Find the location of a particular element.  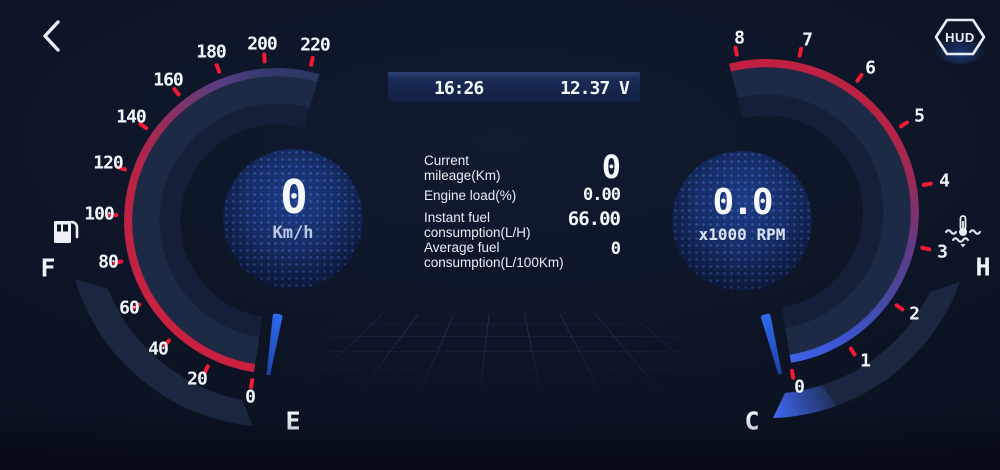

battery-voltage: 12.37 V is located at coordinates (595, 88).